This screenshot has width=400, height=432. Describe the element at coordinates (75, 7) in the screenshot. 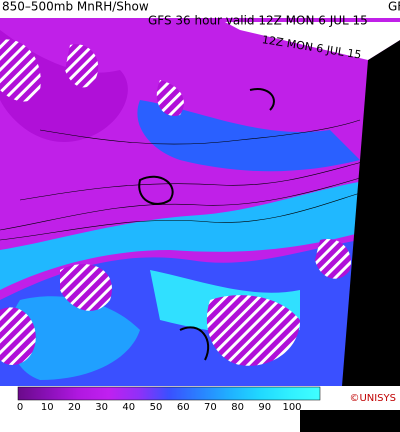

I see `title: 850–500mb MnRH/Show` at that location.